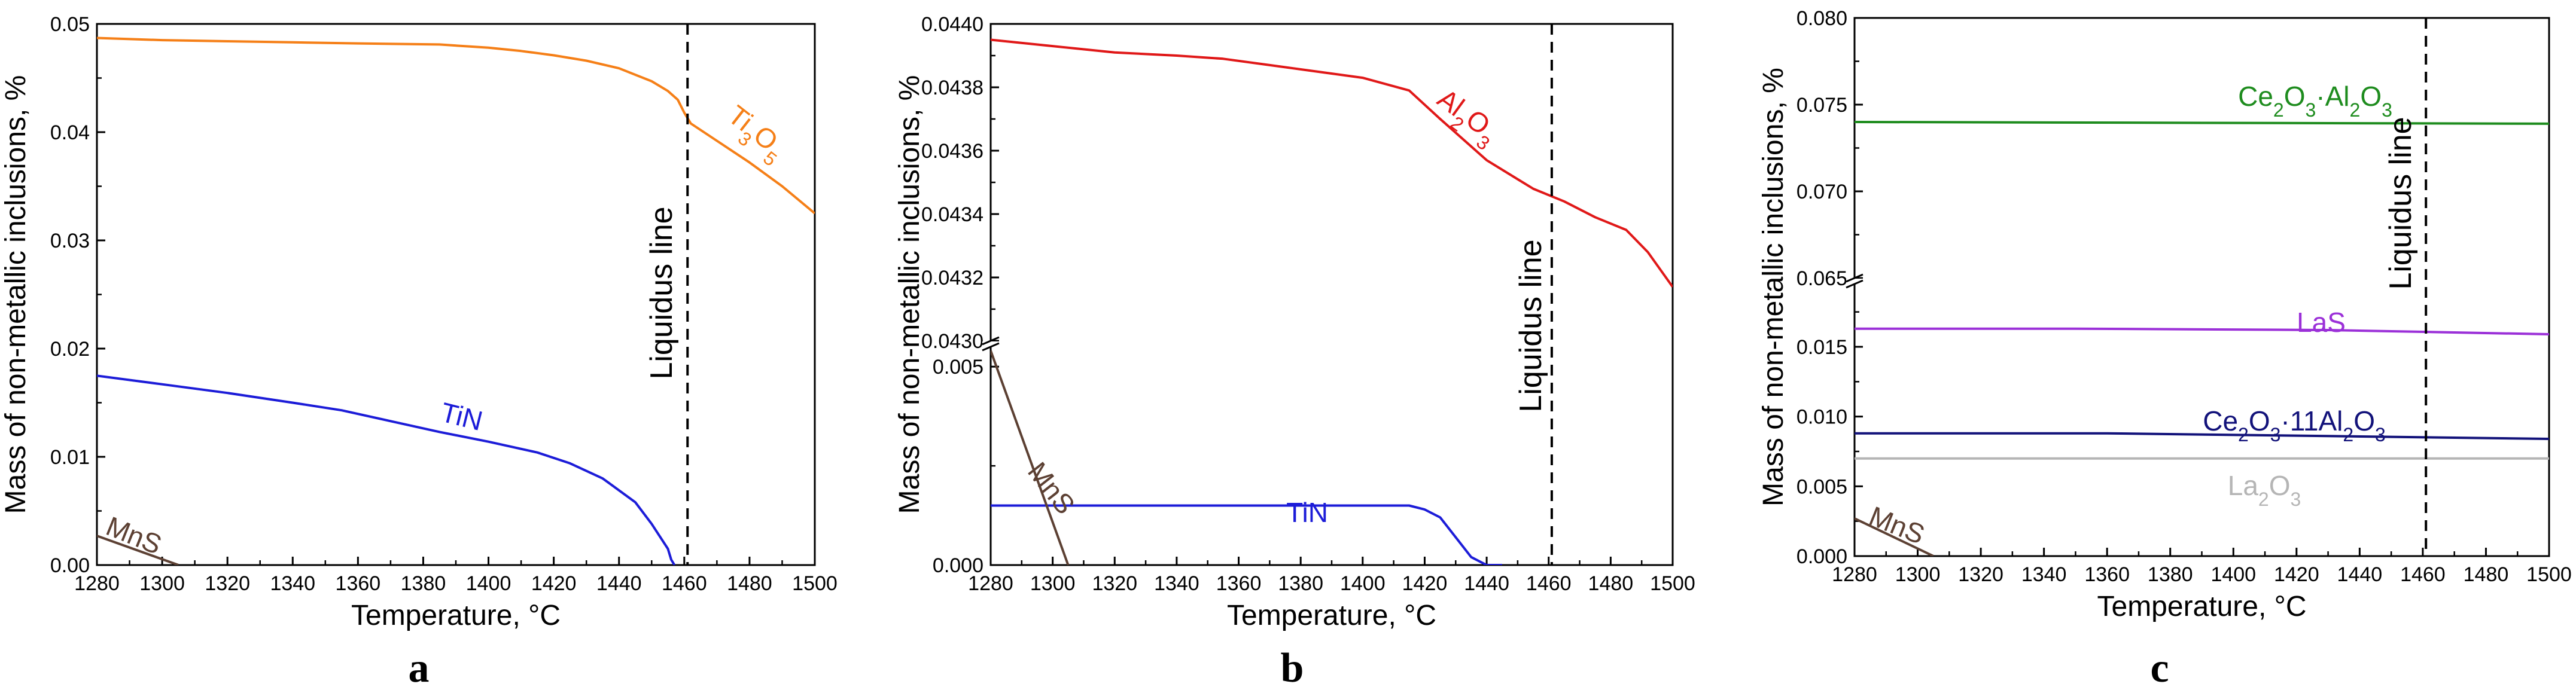  I want to click on series-label-Ce2O3·Al2O3: Ce2O3·Al2O3, so click(2315, 101).